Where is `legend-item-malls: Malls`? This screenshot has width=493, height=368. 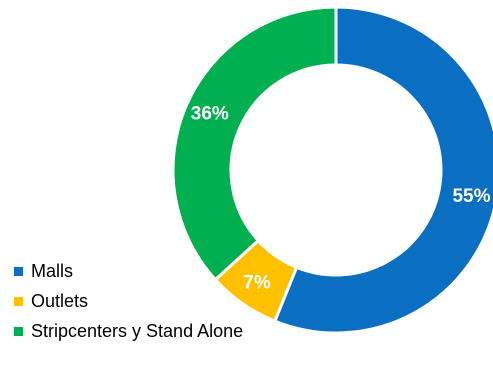 legend-item-malls: Malls is located at coordinates (164, 271).